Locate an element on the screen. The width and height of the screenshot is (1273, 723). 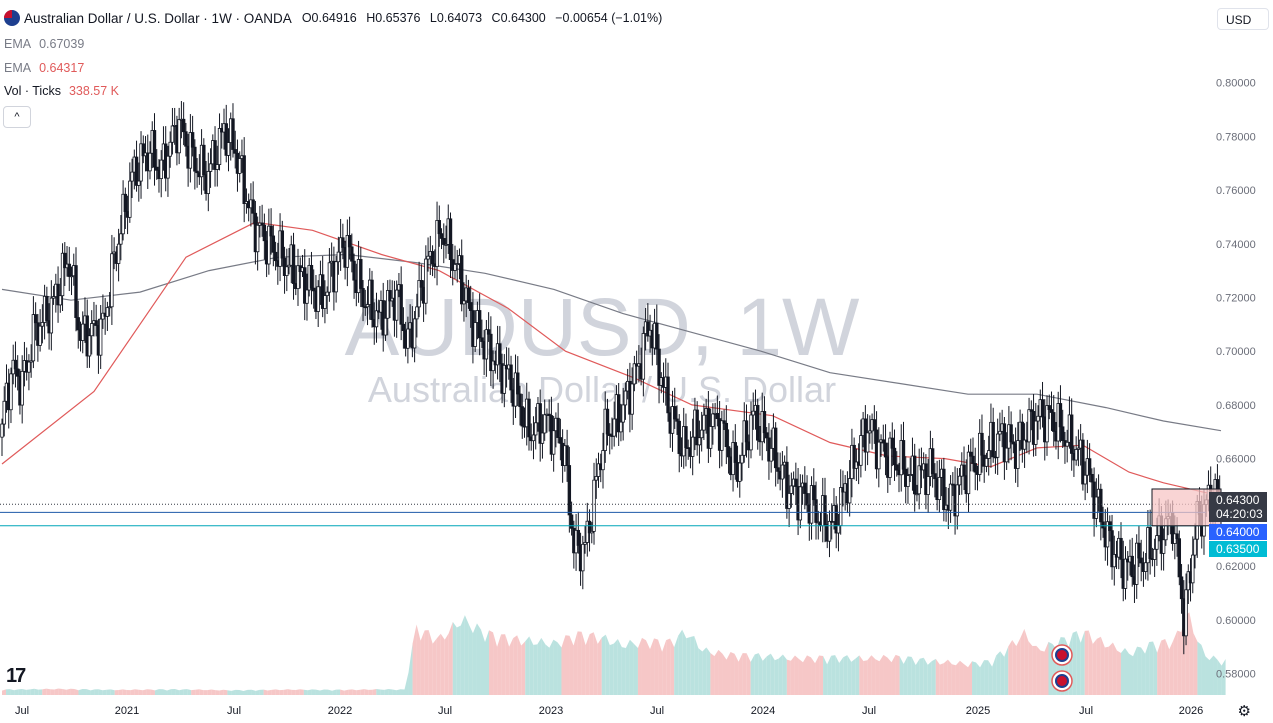
bar-countdown: 04:20:03 is located at coordinates (1239, 514).